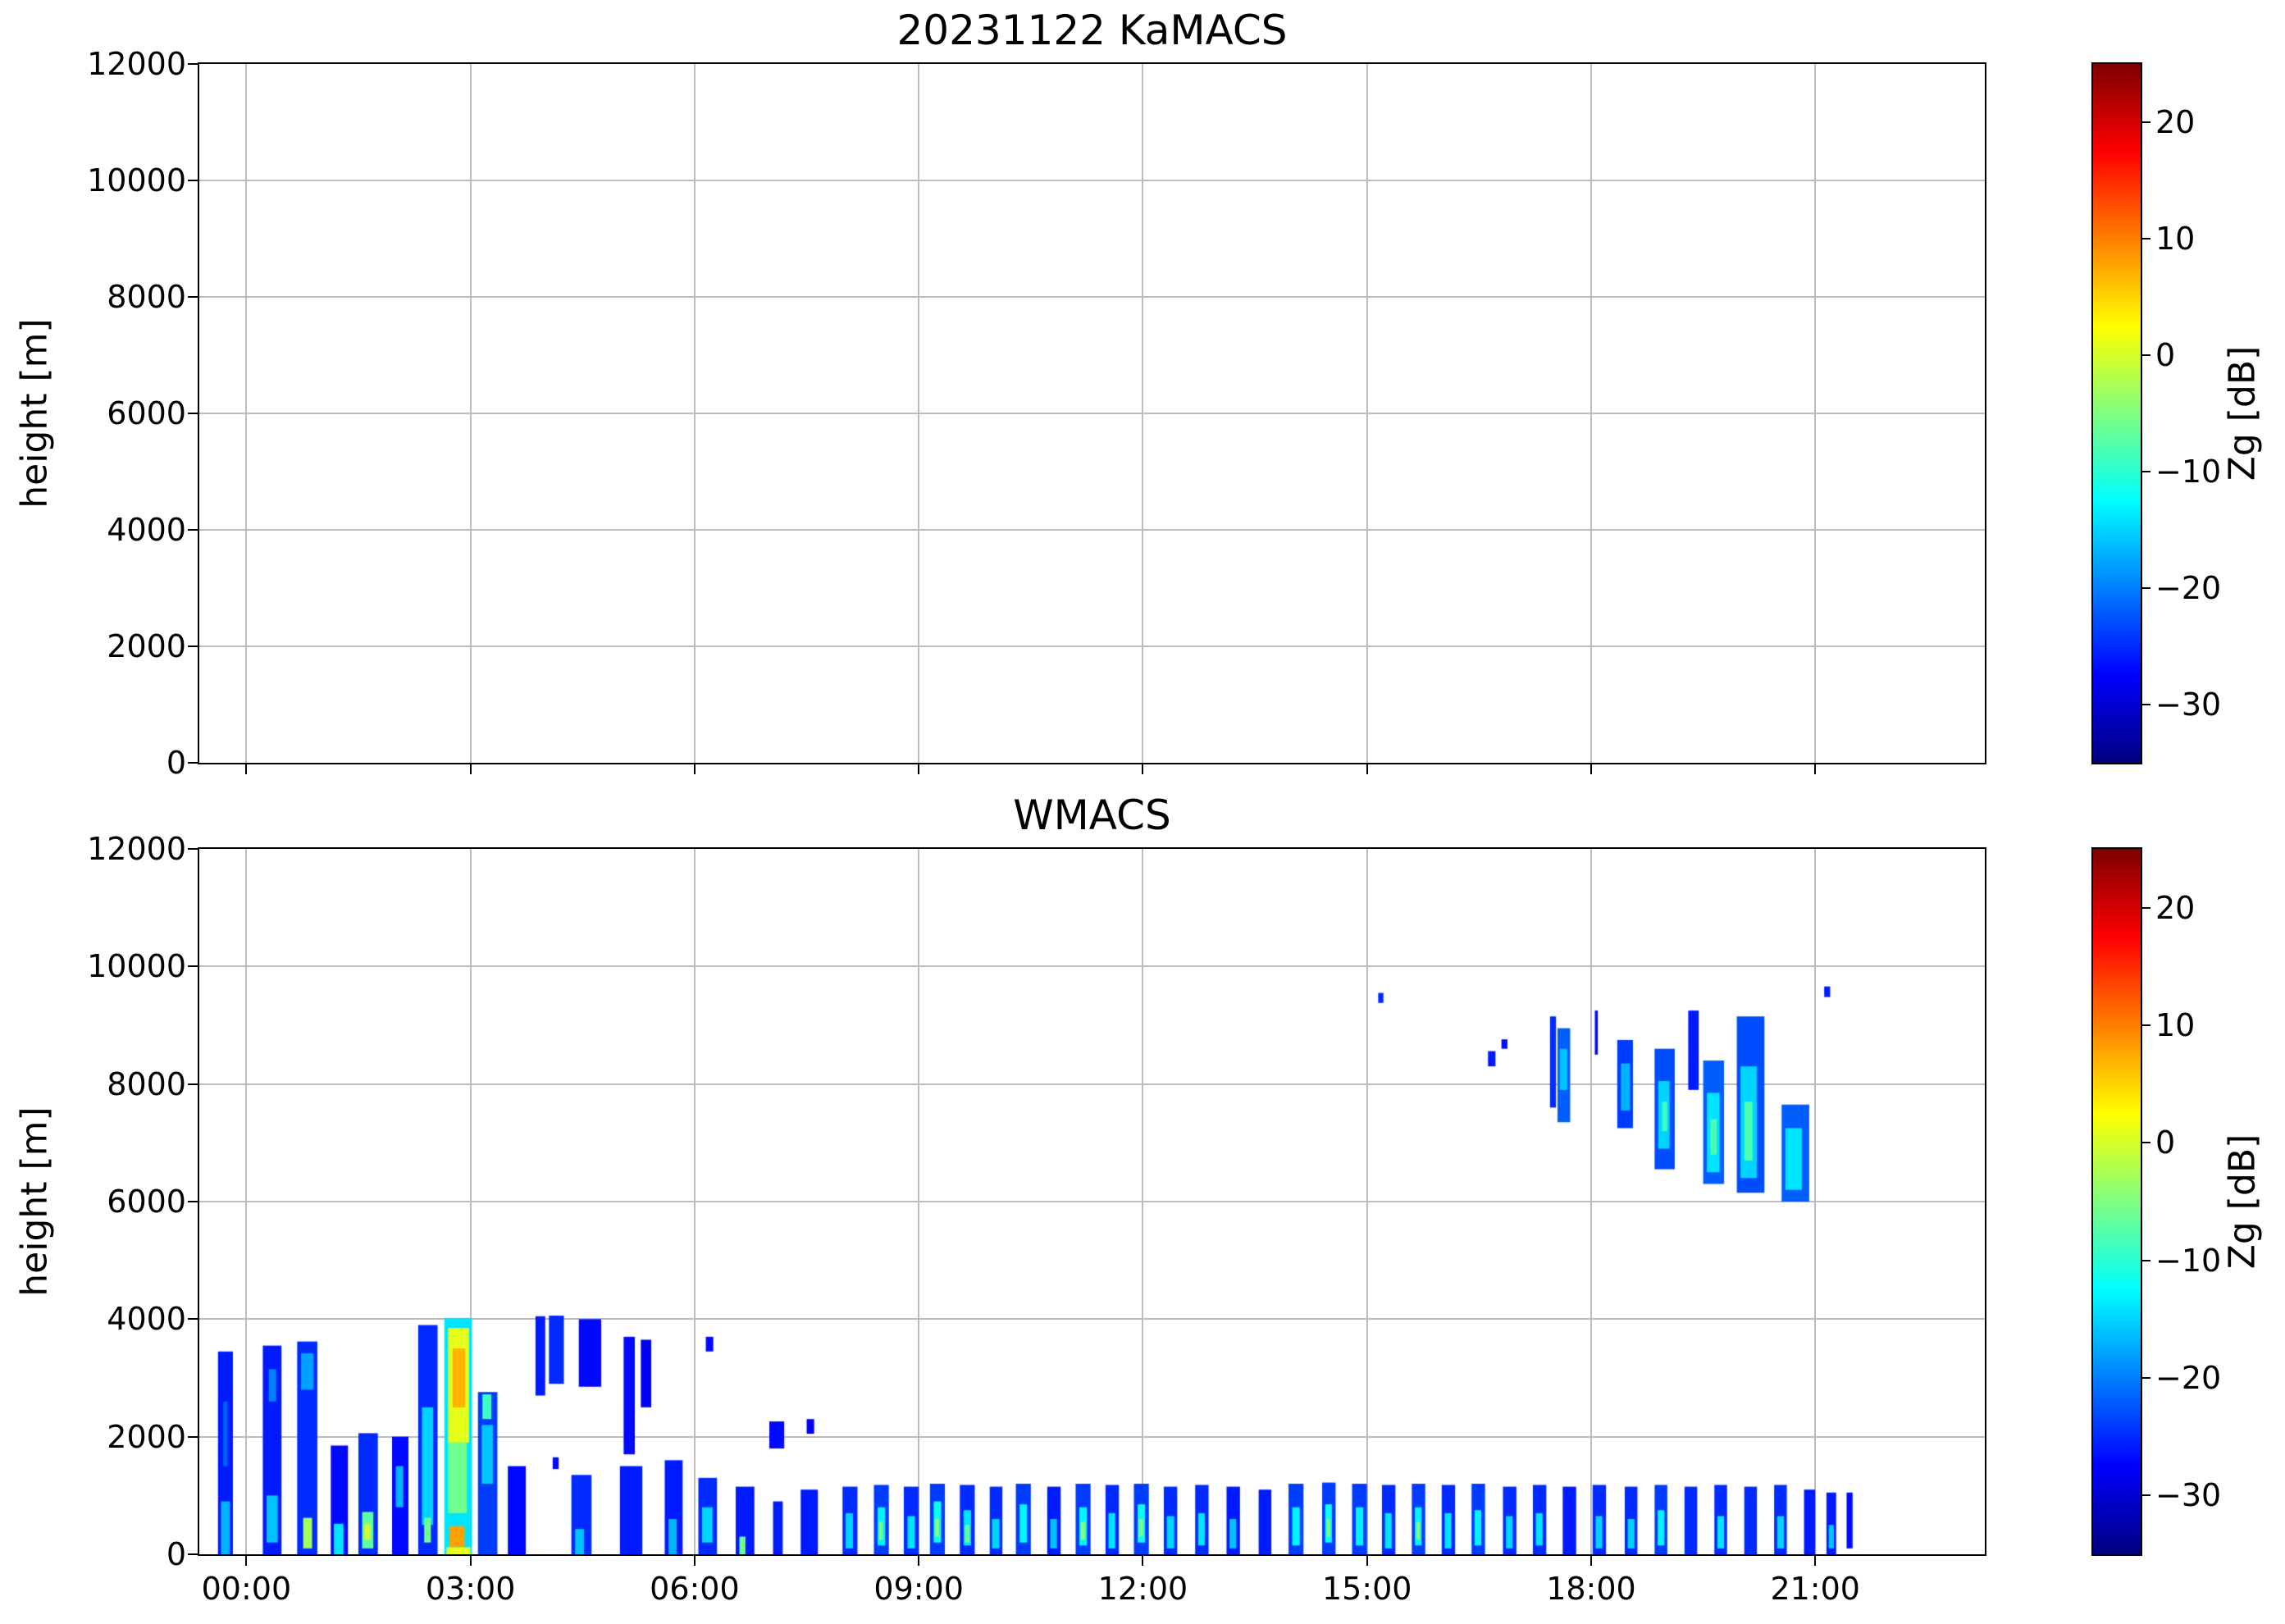  Describe the element at coordinates (246, 1589) in the screenshot. I see `x-tick-label: 00:00` at that location.